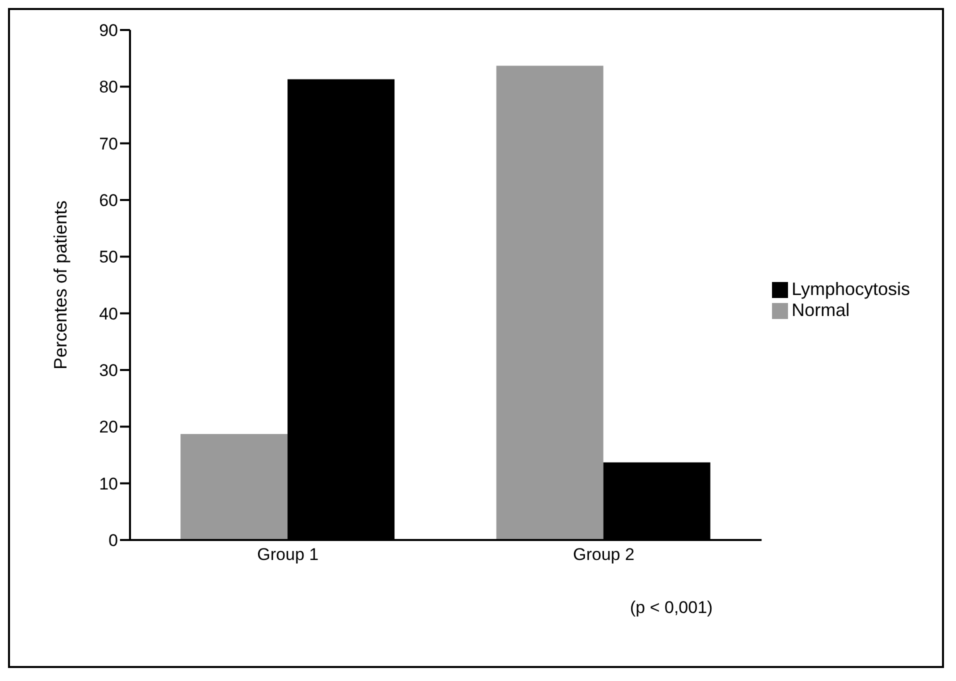 The height and width of the screenshot is (681, 956). I want to click on y-tick-label: 50, so click(108, 257).